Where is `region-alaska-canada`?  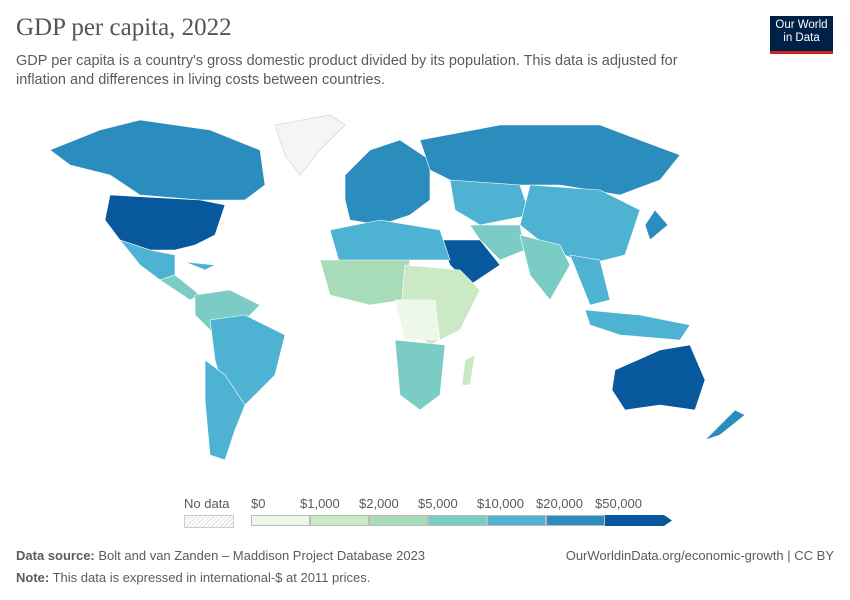
region-alaska-canada is located at coordinates (157, 160).